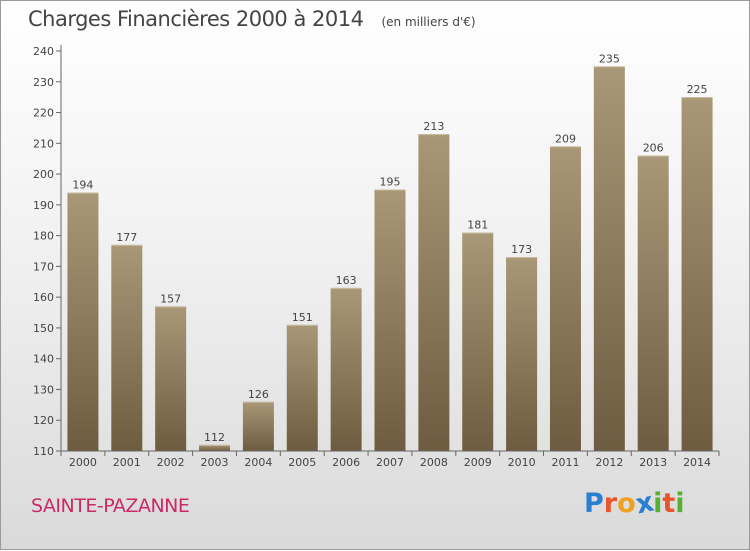 The width and height of the screenshot is (750, 551). Describe the element at coordinates (428, 22) in the screenshot. I see `unit-note: (en milliers d'€)` at that location.